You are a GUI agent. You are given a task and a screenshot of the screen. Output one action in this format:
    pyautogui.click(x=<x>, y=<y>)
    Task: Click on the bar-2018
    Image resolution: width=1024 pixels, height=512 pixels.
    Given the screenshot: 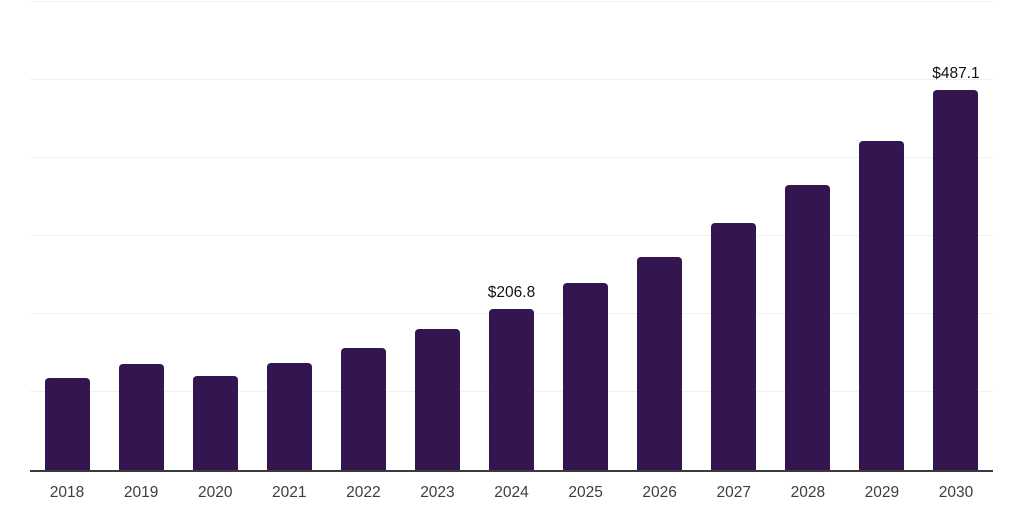 What is the action you would take?
    pyautogui.click(x=67, y=423)
    